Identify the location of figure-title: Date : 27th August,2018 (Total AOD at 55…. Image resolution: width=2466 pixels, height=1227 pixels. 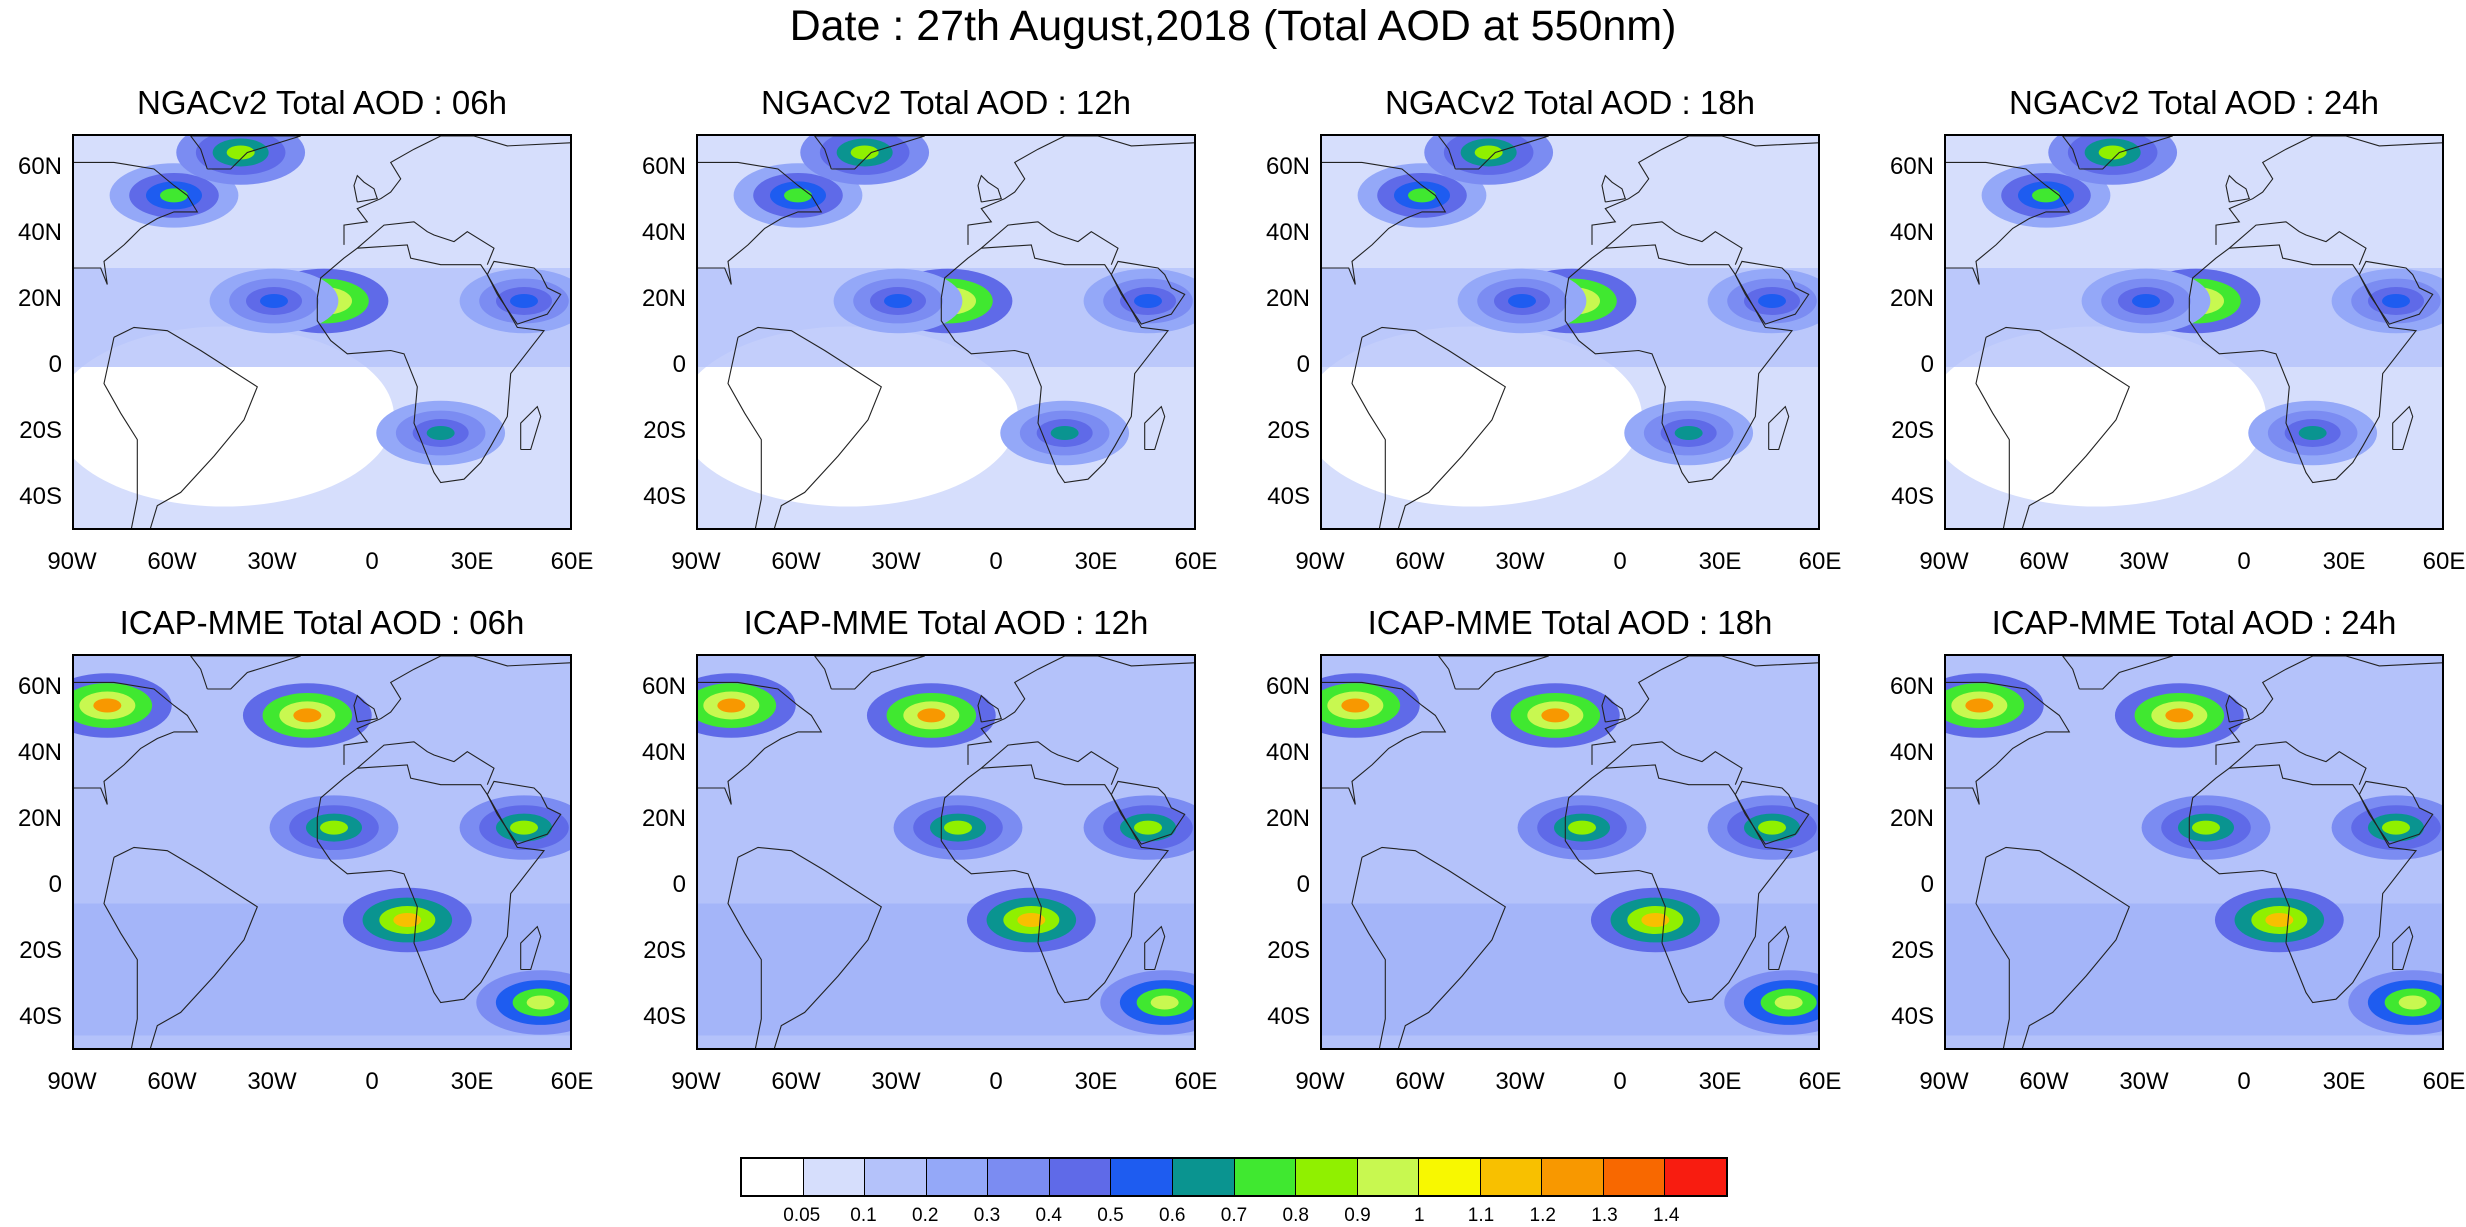
(1233, 26).